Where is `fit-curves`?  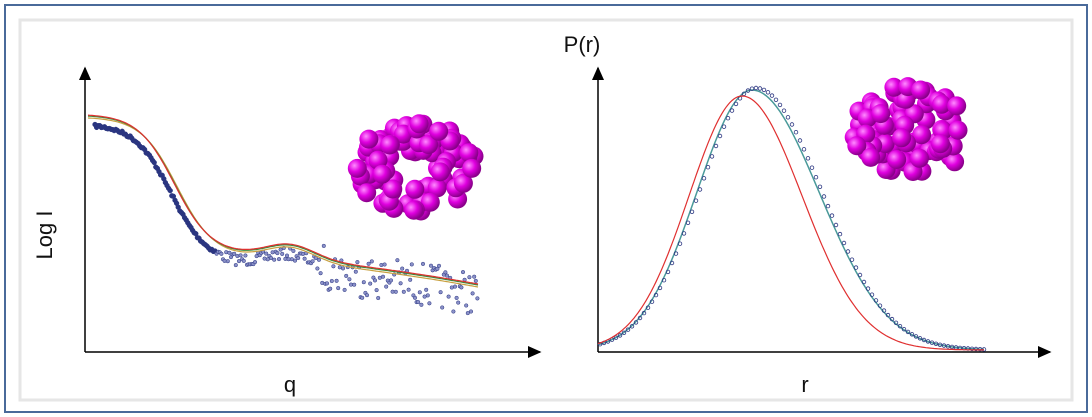
fit-curves is located at coordinates (283, 201).